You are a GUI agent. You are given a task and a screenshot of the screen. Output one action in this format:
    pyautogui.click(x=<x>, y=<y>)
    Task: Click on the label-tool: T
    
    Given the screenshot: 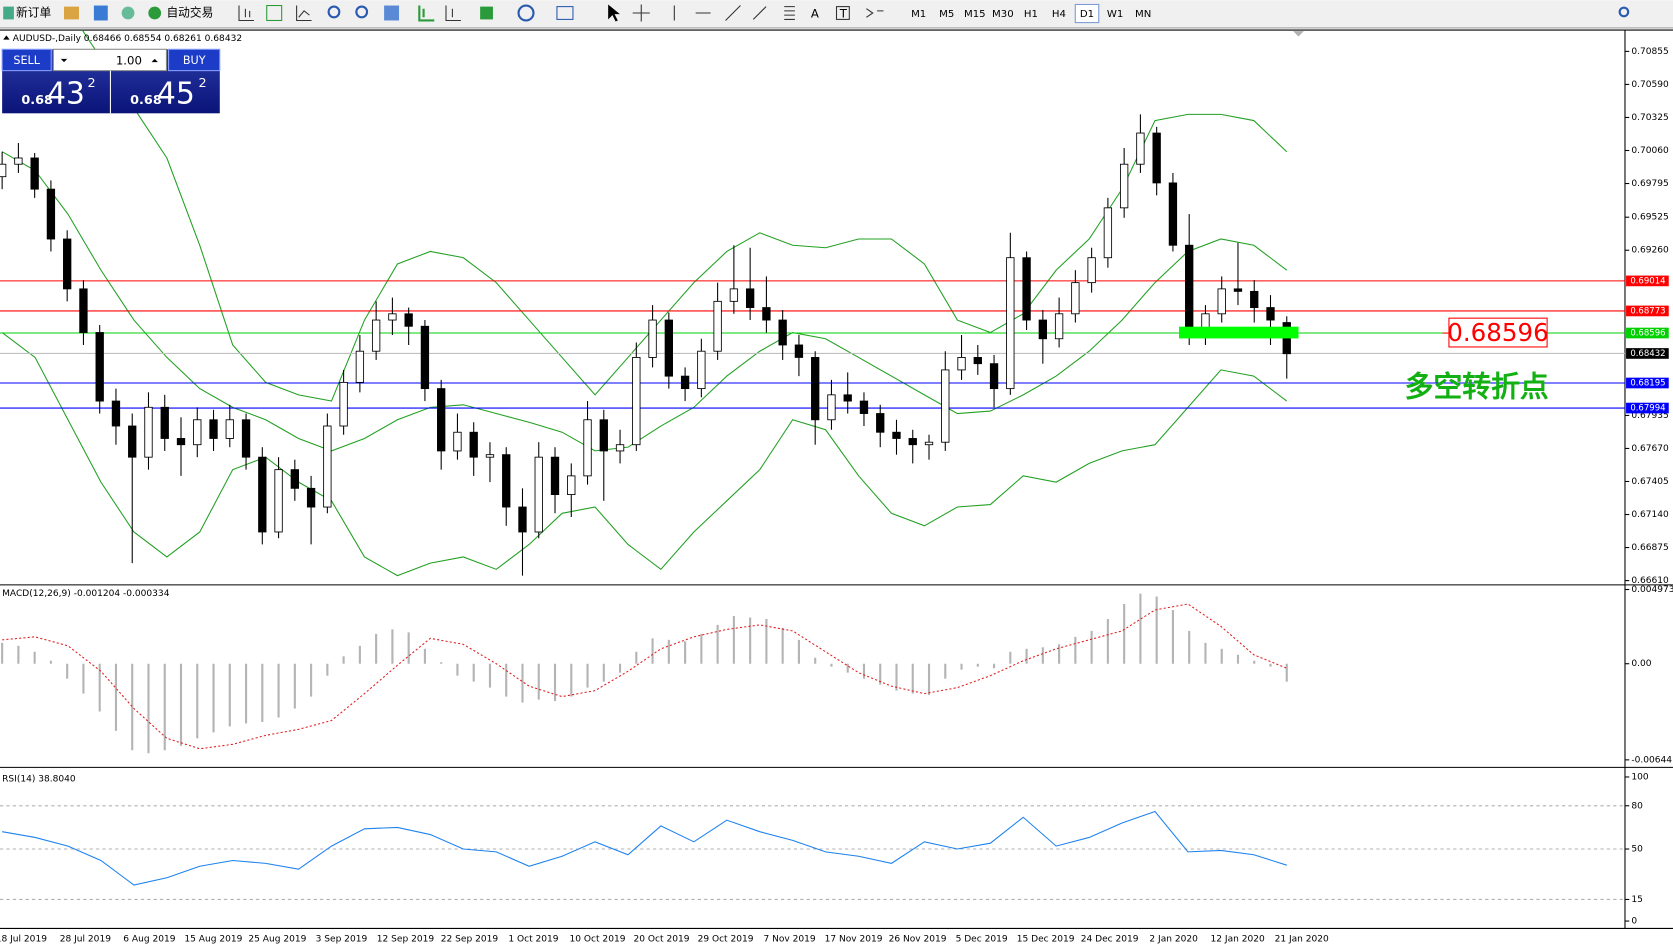 What is the action you would take?
    pyautogui.click(x=843, y=14)
    